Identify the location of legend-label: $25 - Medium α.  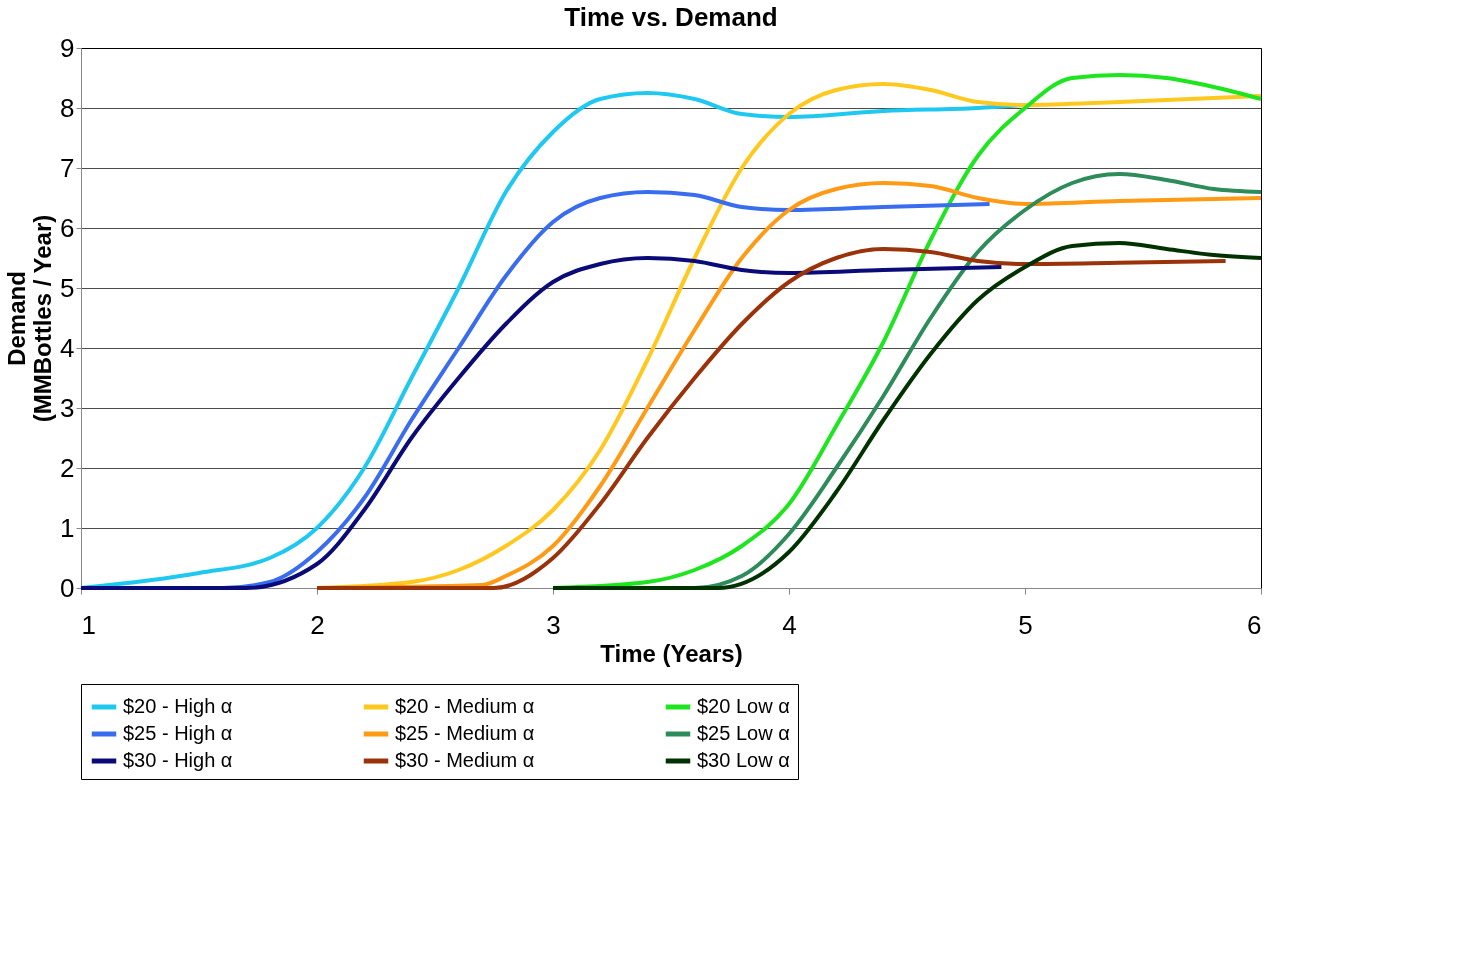
(465, 733).